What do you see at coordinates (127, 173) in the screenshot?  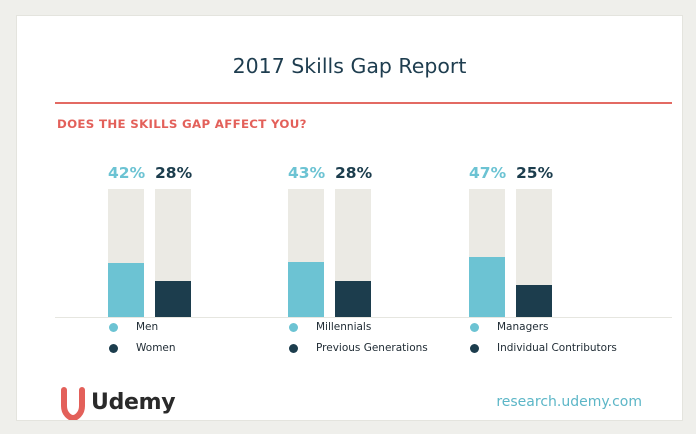 I see `value-label: 42%` at bounding box center [127, 173].